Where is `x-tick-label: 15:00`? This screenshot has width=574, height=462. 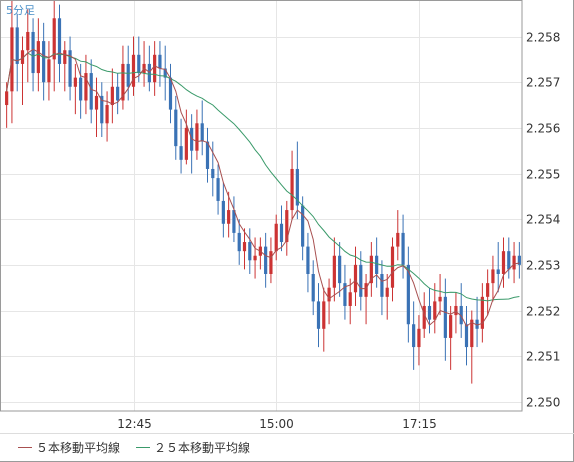 x-tick-label: 15:00 is located at coordinates (276, 424).